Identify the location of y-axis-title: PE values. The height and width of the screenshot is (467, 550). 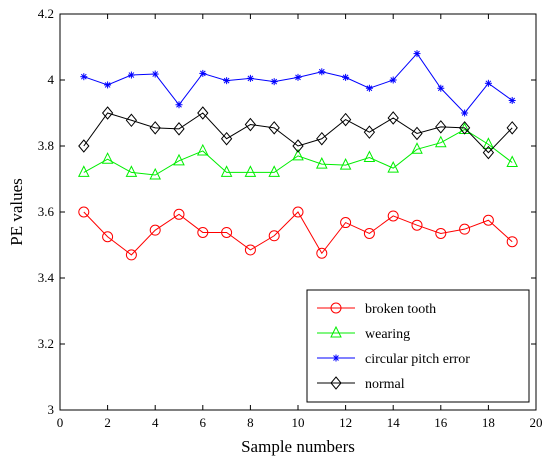
(16, 212).